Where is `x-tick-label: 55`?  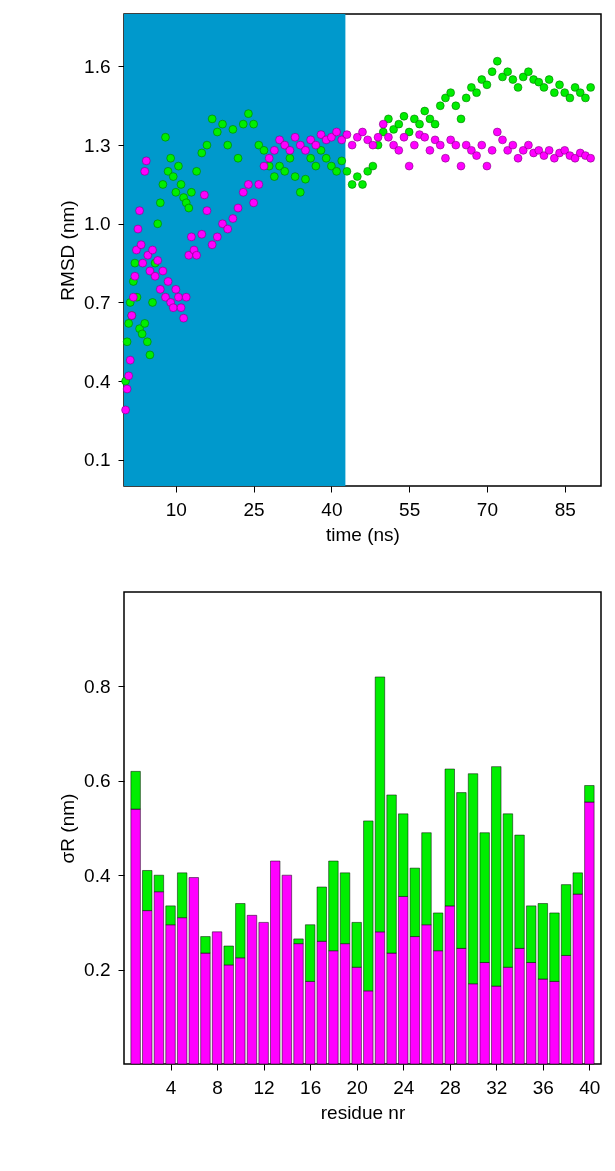
x-tick-label: 55 is located at coordinates (410, 509).